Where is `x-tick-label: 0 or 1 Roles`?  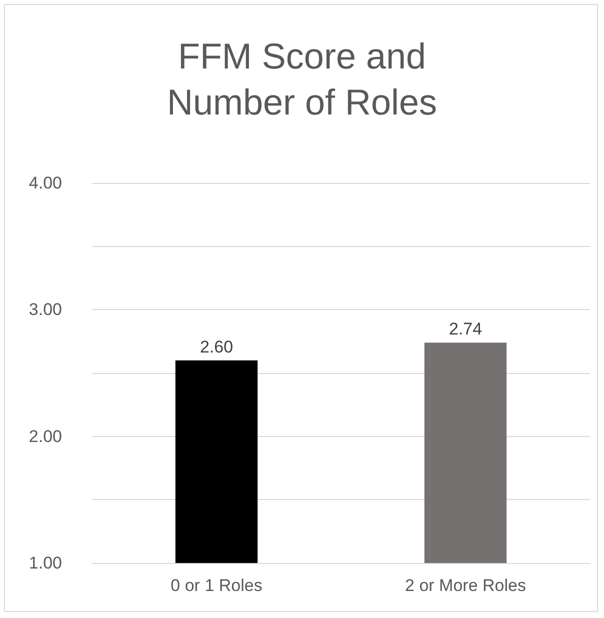 x-tick-label: 0 or 1 Roles is located at coordinates (216, 585).